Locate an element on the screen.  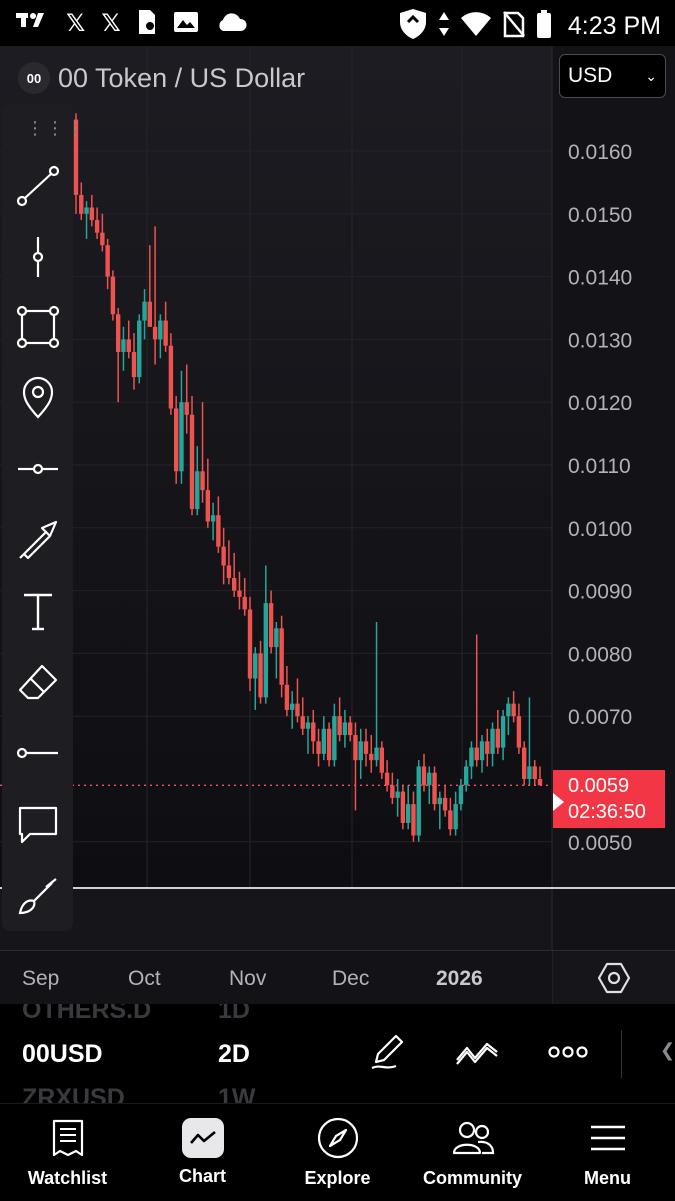
clock: 4:23 PM is located at coordinates (614, 26).